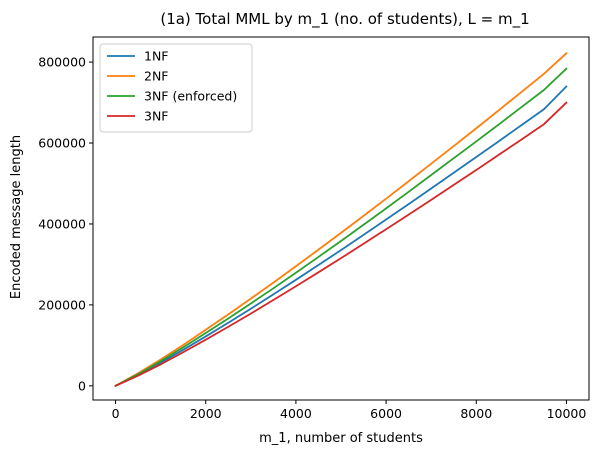  Describe the element at coordinates (156, 116) in the screenshot. I see `legend-label-3nf: 3NF` at that location.